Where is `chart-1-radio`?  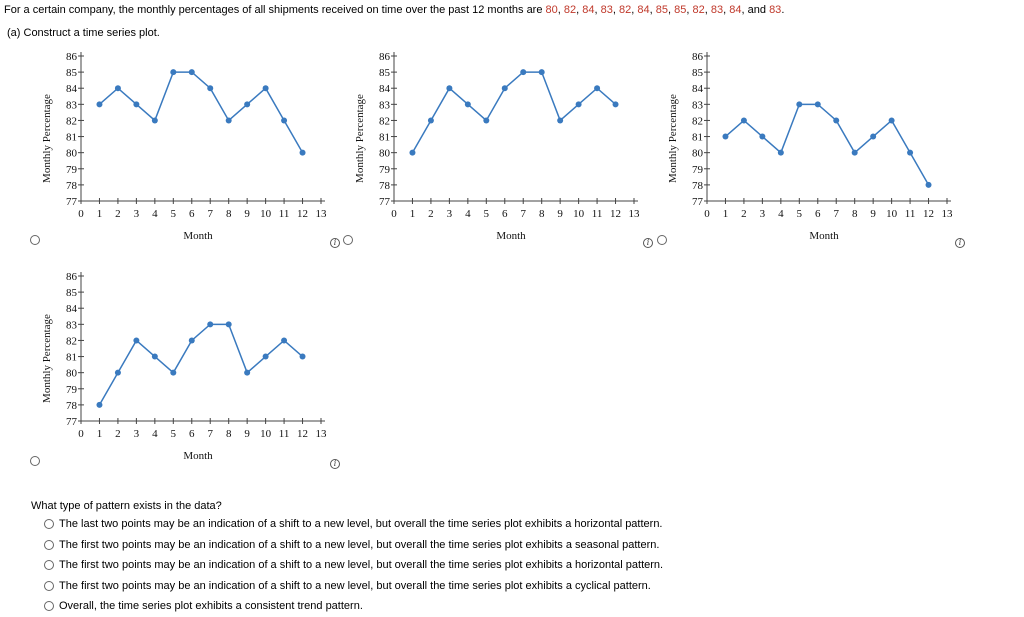
chart-1-radio is located at coordinates (35, 240).